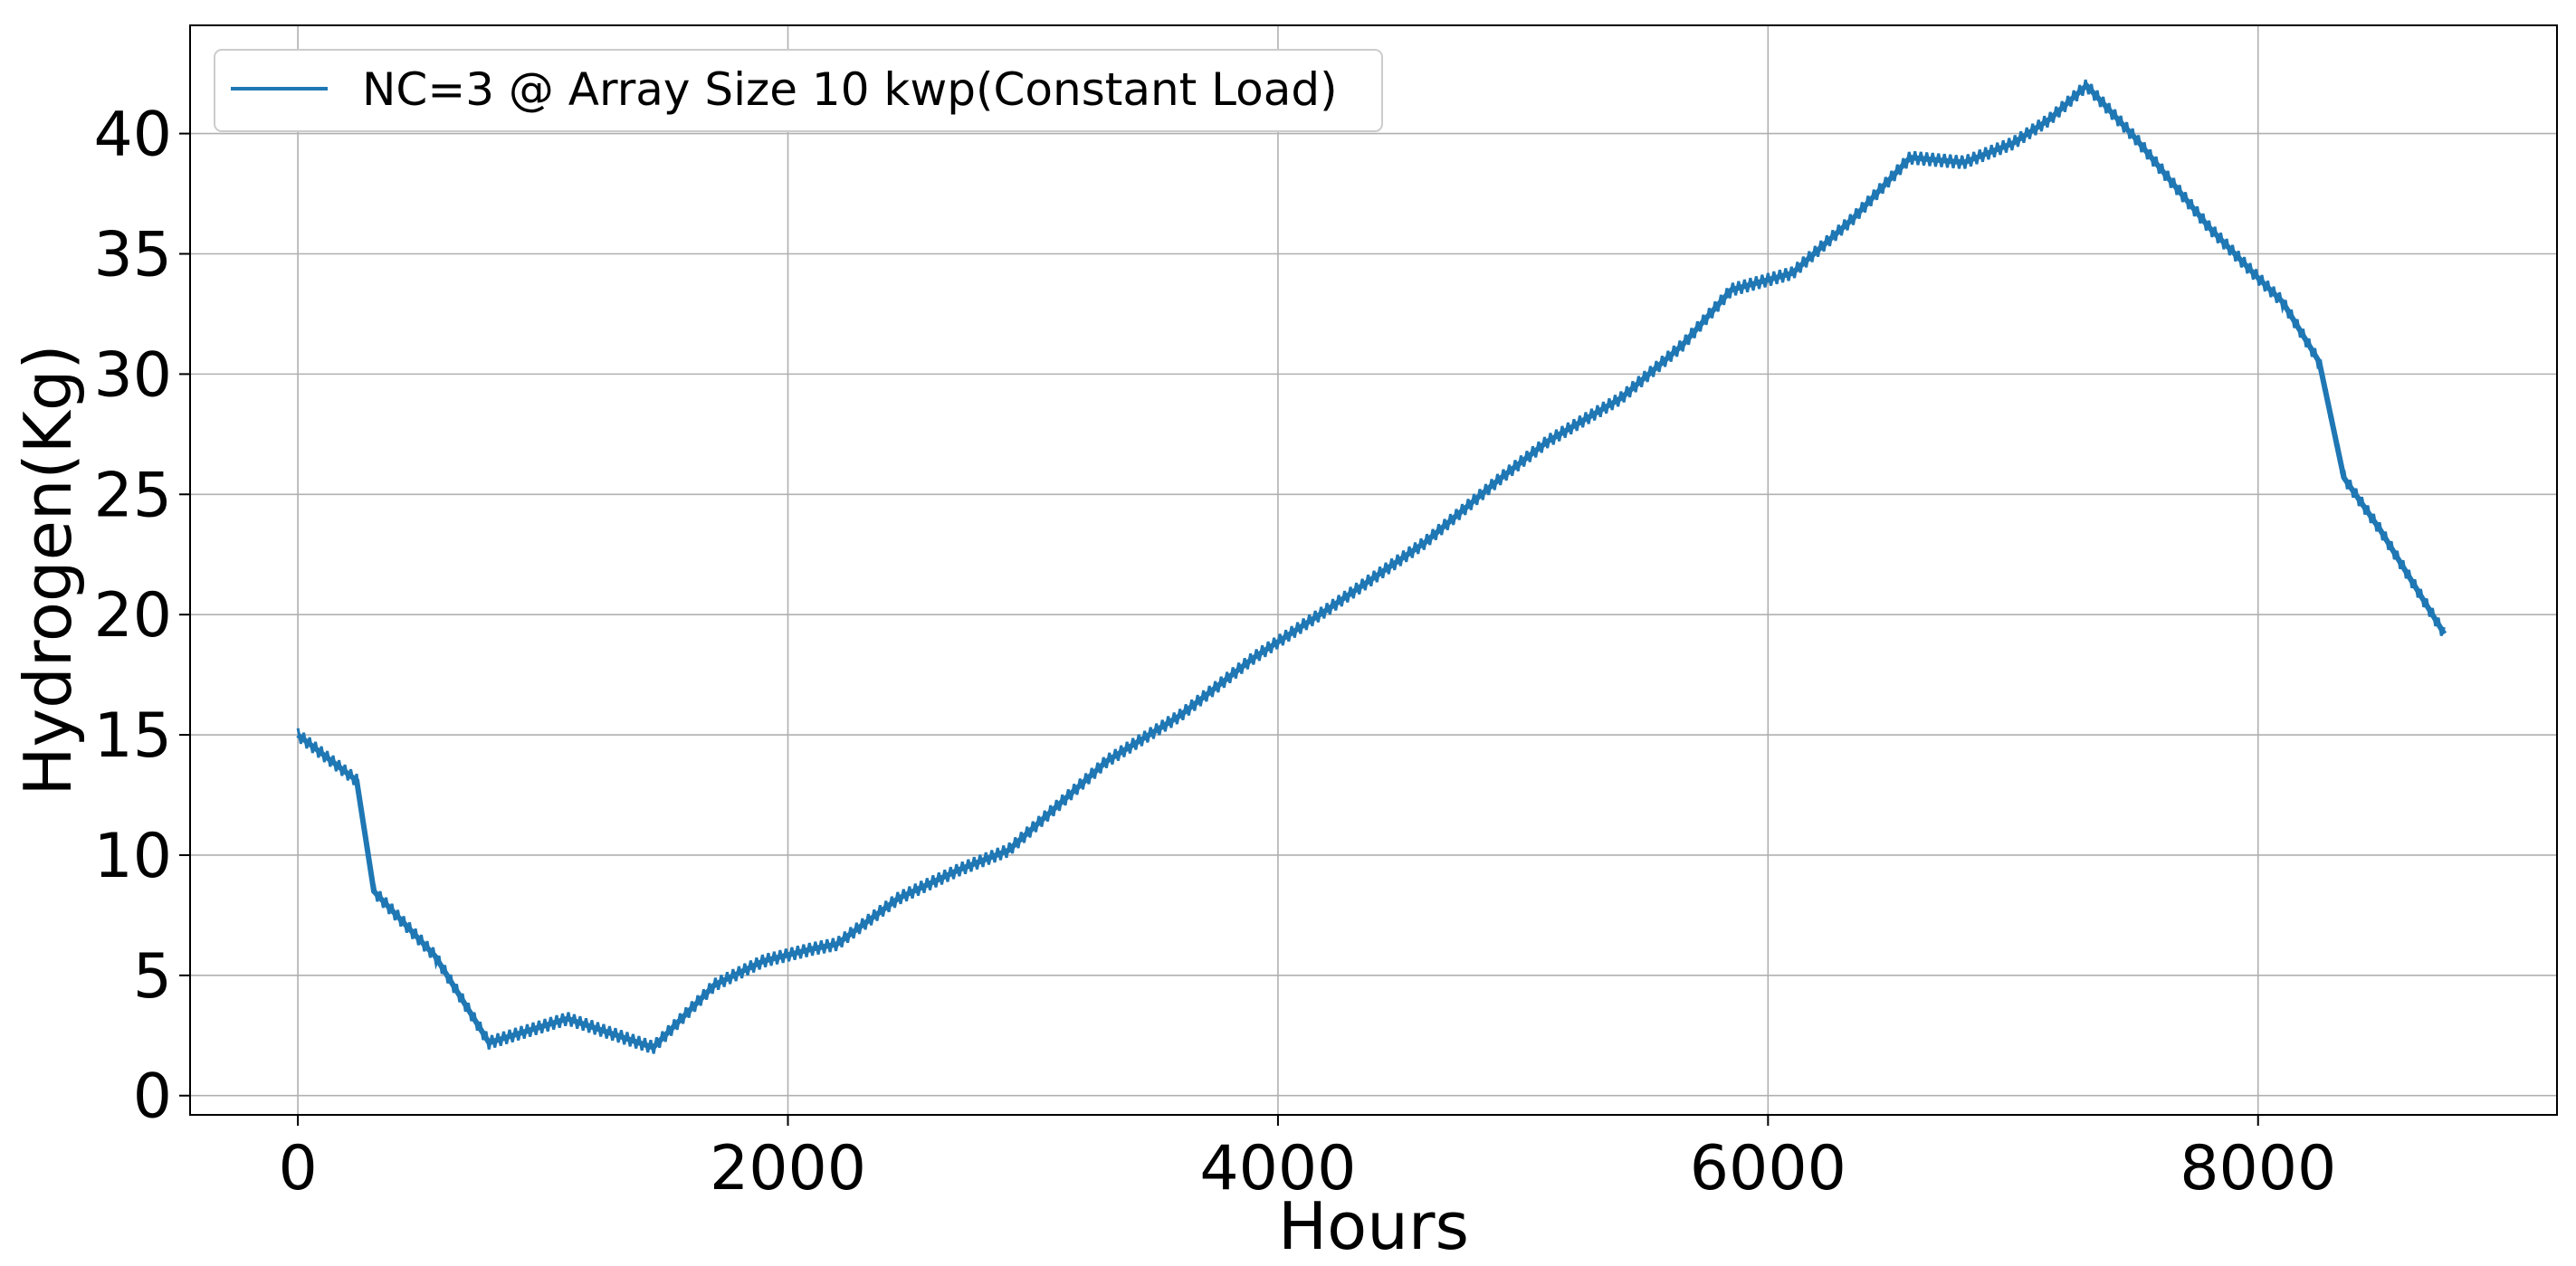  I want to click on y-tick-label: 35, so click(132, 255).